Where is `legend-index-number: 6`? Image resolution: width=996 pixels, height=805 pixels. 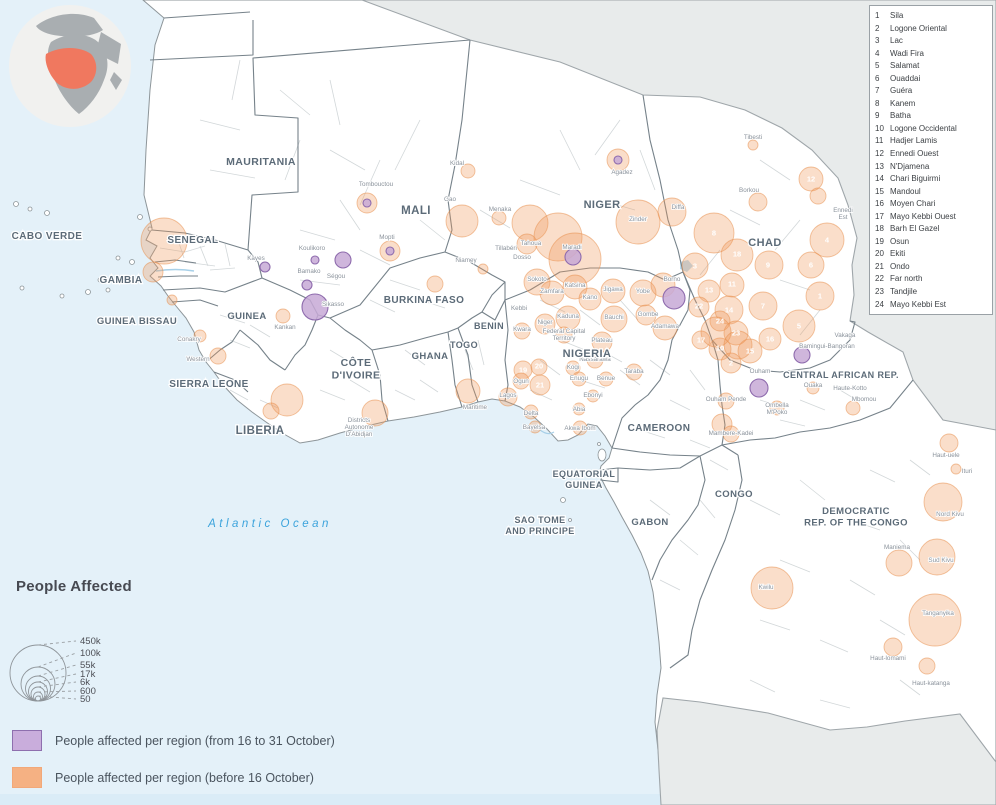
legend-index-number: 6 is located at coordinates (877, 78).